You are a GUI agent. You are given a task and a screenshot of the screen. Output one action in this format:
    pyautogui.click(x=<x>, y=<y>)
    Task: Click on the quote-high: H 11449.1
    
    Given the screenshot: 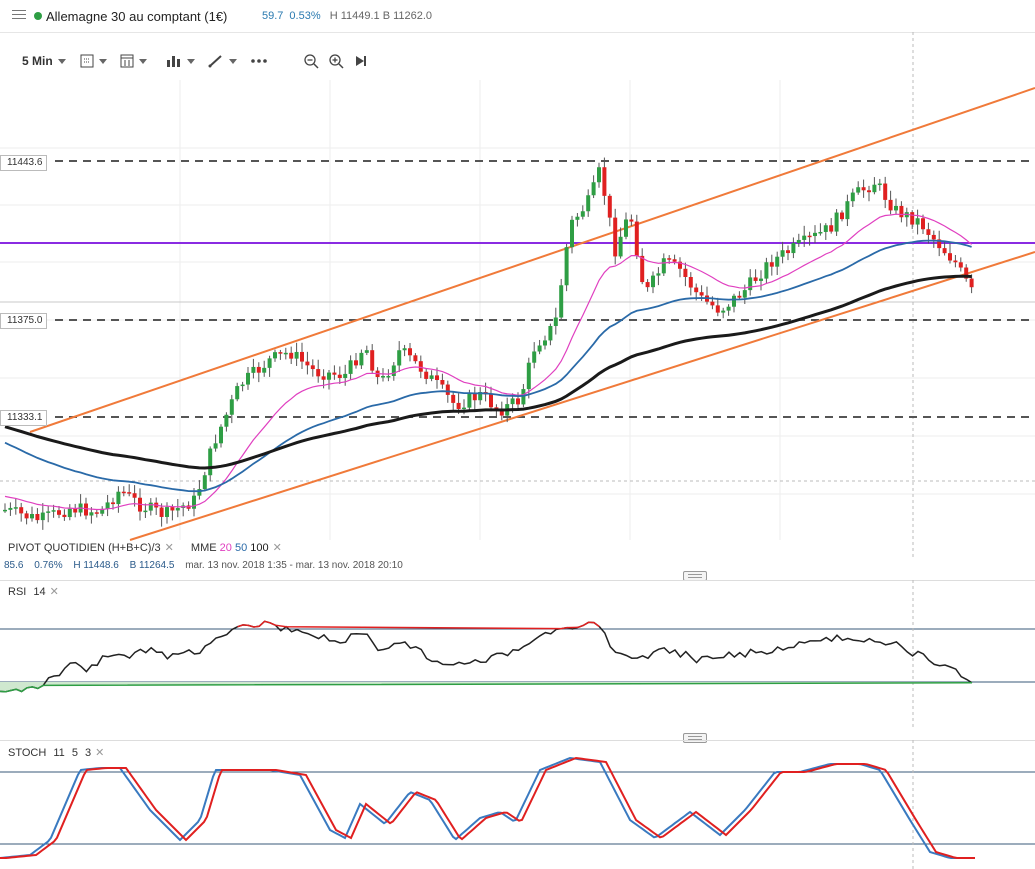 What is the action you would take?
    pyautogui.click(x=354, y=16)
    